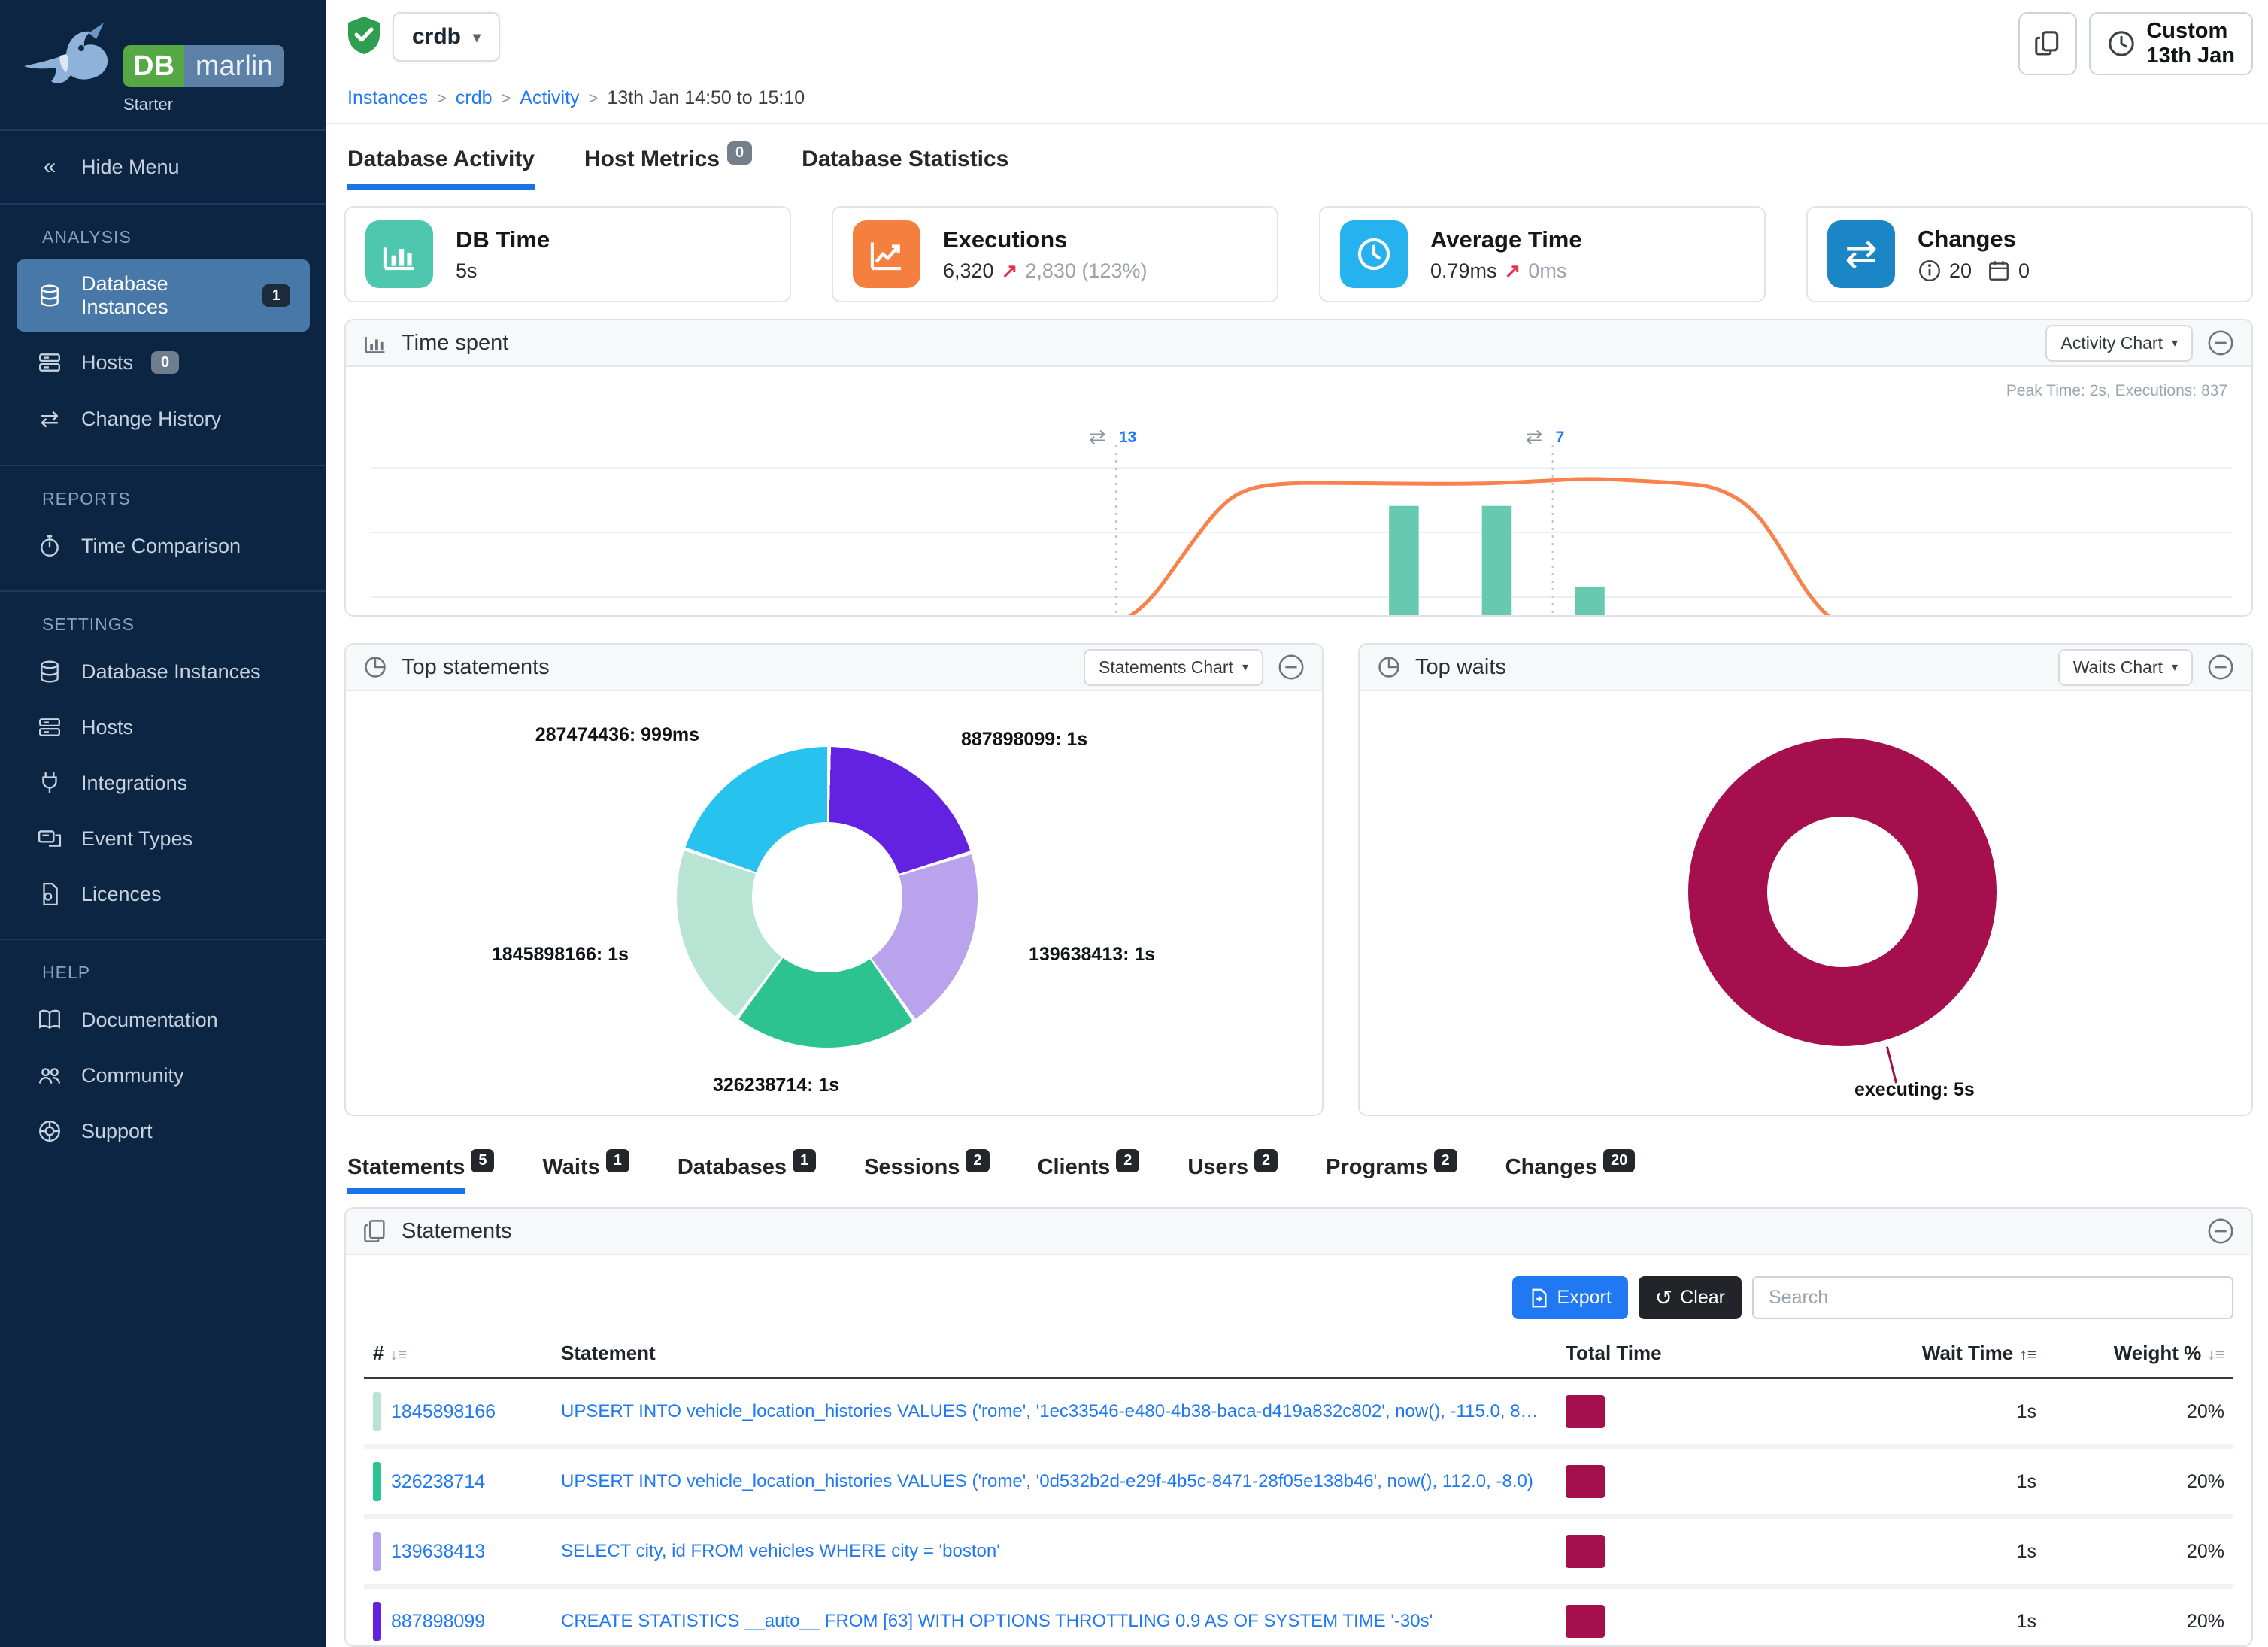 The image size is (2268, 1647). I want to click on breadcrumb-instance: crdb, so click(474, 97).